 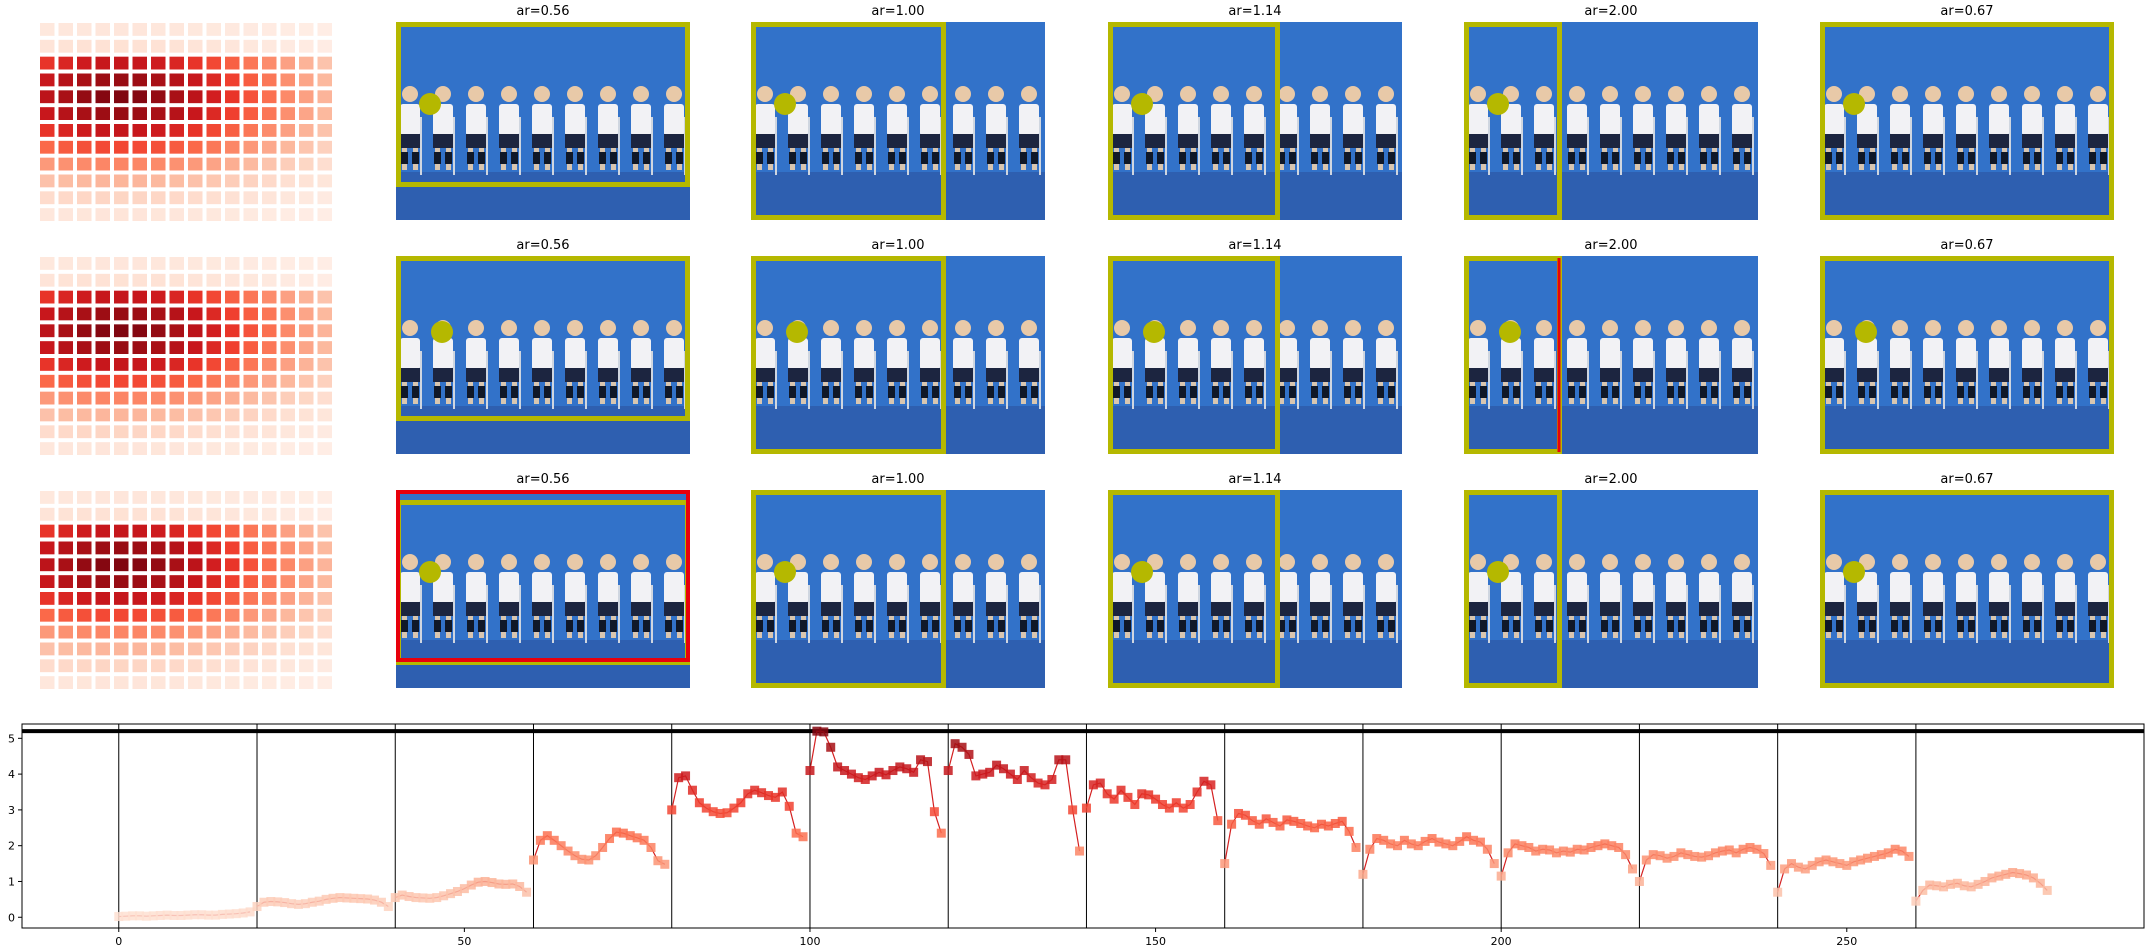 I want to click on x-tick-label: 200, so click(x=1501, y=941).